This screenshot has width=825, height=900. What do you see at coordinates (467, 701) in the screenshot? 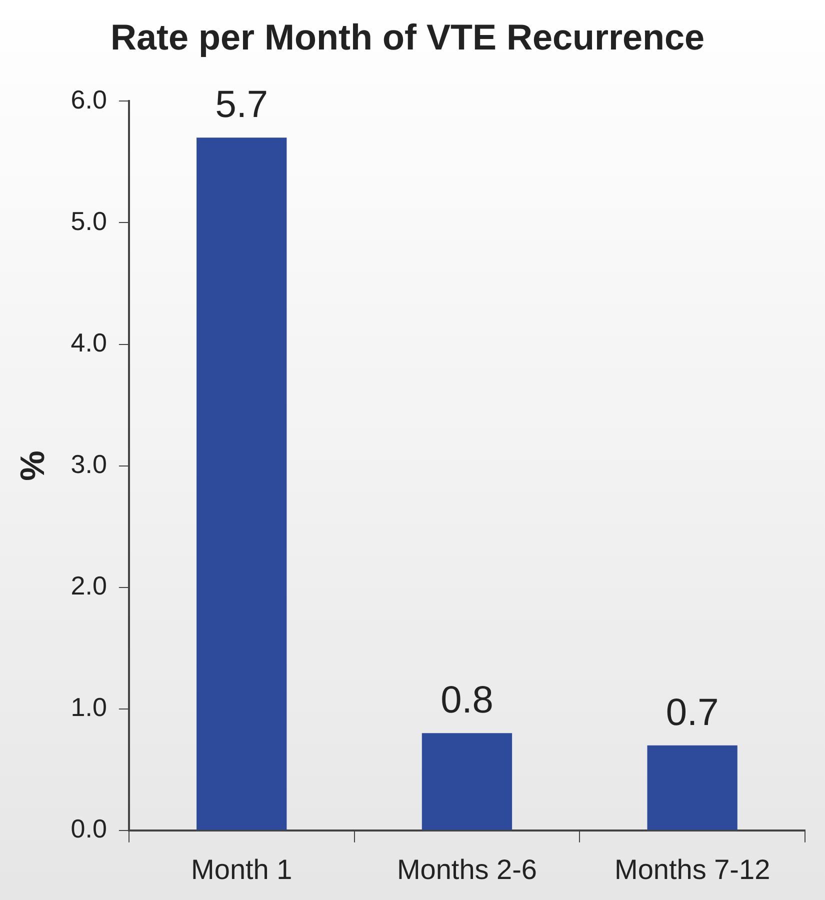
I see `data-label: 0.8` at bounding box center [467, 701].